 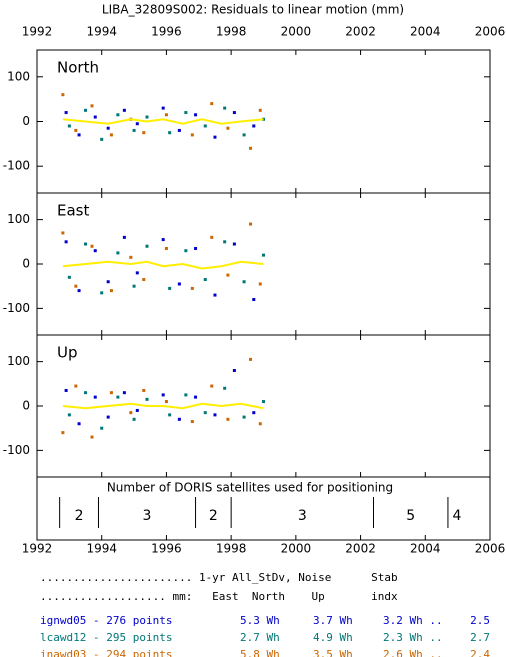 What do you see at coordinates (480, 637) in the screenshot?
I see `table-cell: 2.7` at bounding box center [480, 637].